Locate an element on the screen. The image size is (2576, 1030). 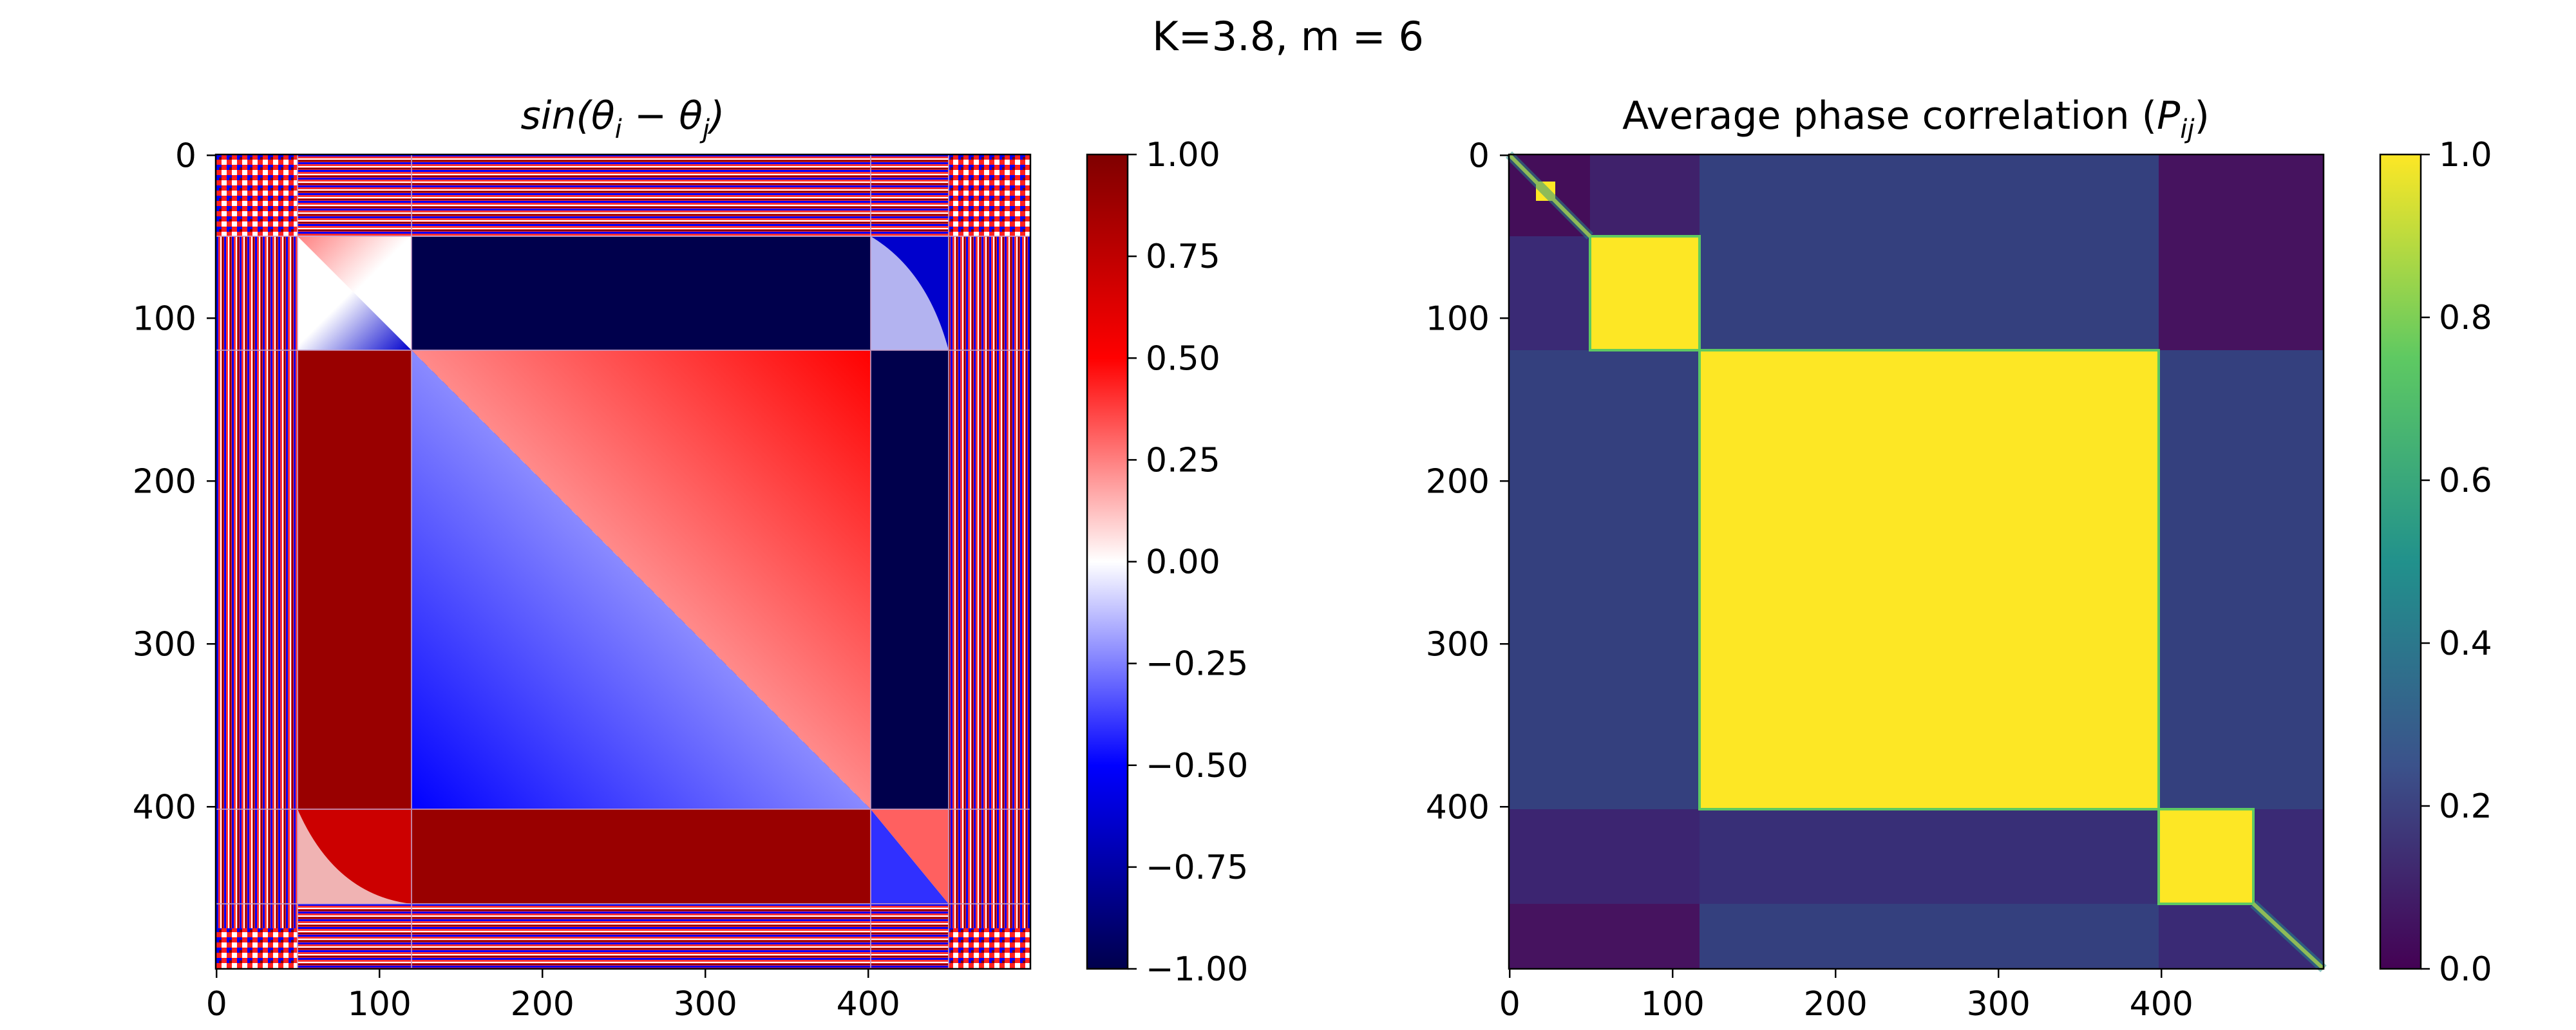
right-ytick-label: 400 is located at coordinates (1458, 807).